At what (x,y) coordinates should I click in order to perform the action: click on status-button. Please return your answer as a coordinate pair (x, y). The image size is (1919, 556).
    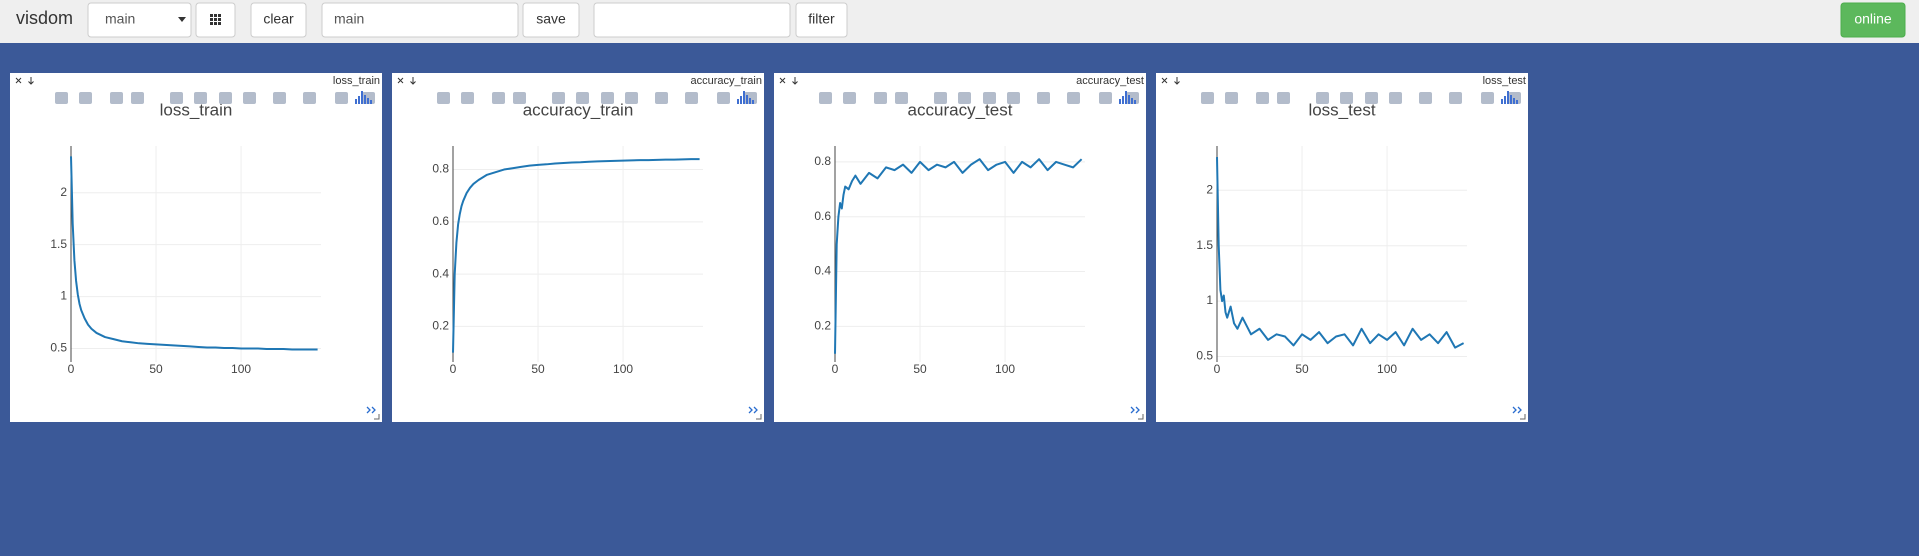
    Looking at the image, I should click on (1873, 20).